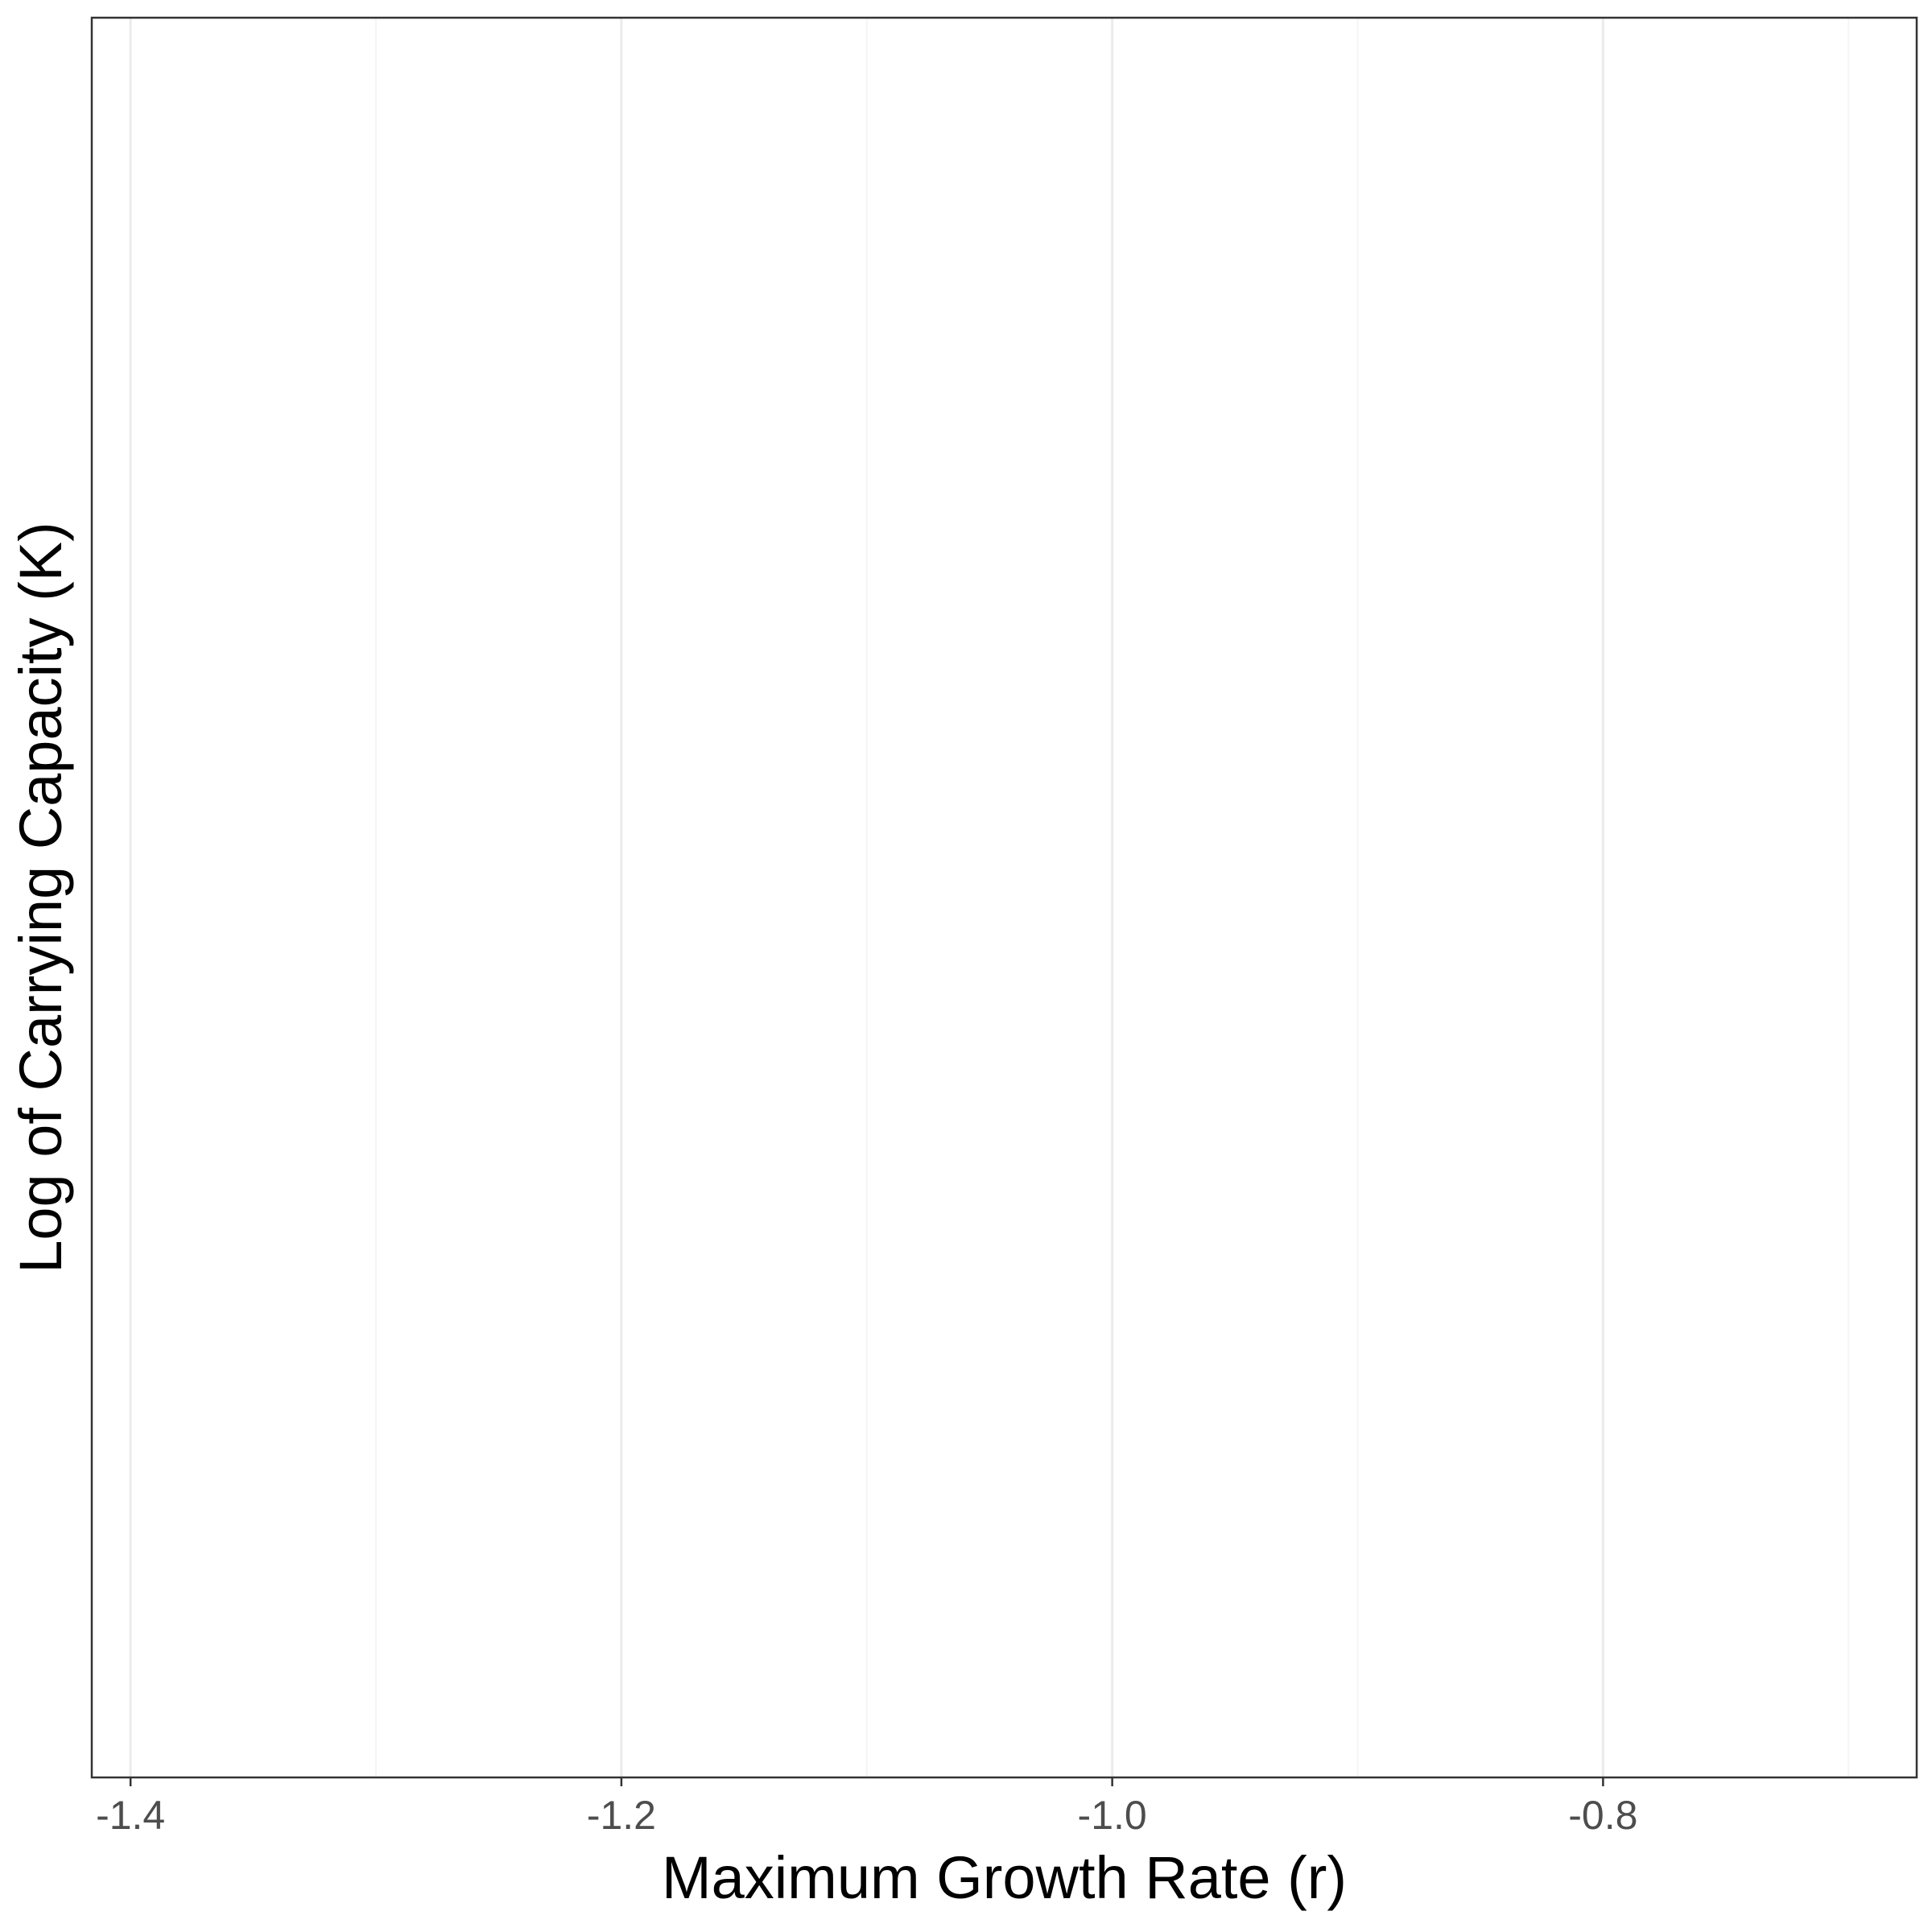 This screenshot has width=1932, height=1932. I want to click on x-axis-ticks, so click(866, 1781).